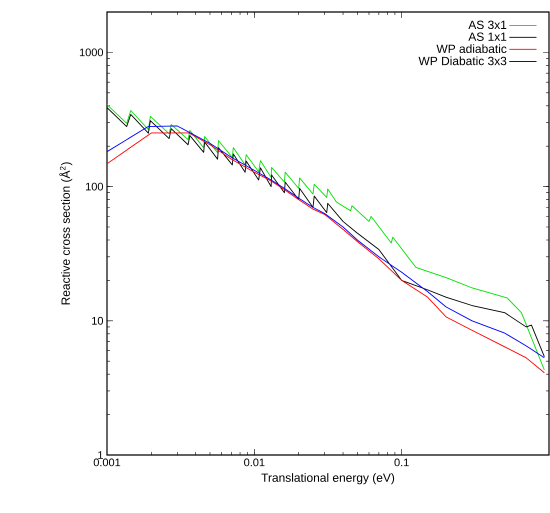  Describe the element at coordinates (462, 61) in the screenshot. I see `legend-label: WP Diabatic 3x3` at that location.